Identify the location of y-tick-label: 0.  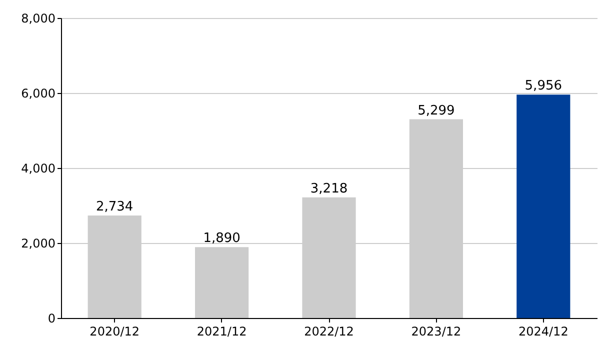
(52, 319).